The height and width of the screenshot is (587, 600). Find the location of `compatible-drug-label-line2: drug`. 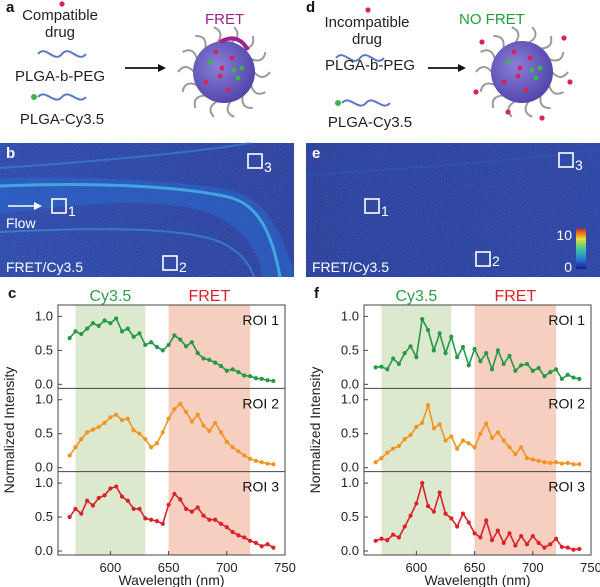

compatible-drug-label-line2: drug is located at coordinates (60, 32).